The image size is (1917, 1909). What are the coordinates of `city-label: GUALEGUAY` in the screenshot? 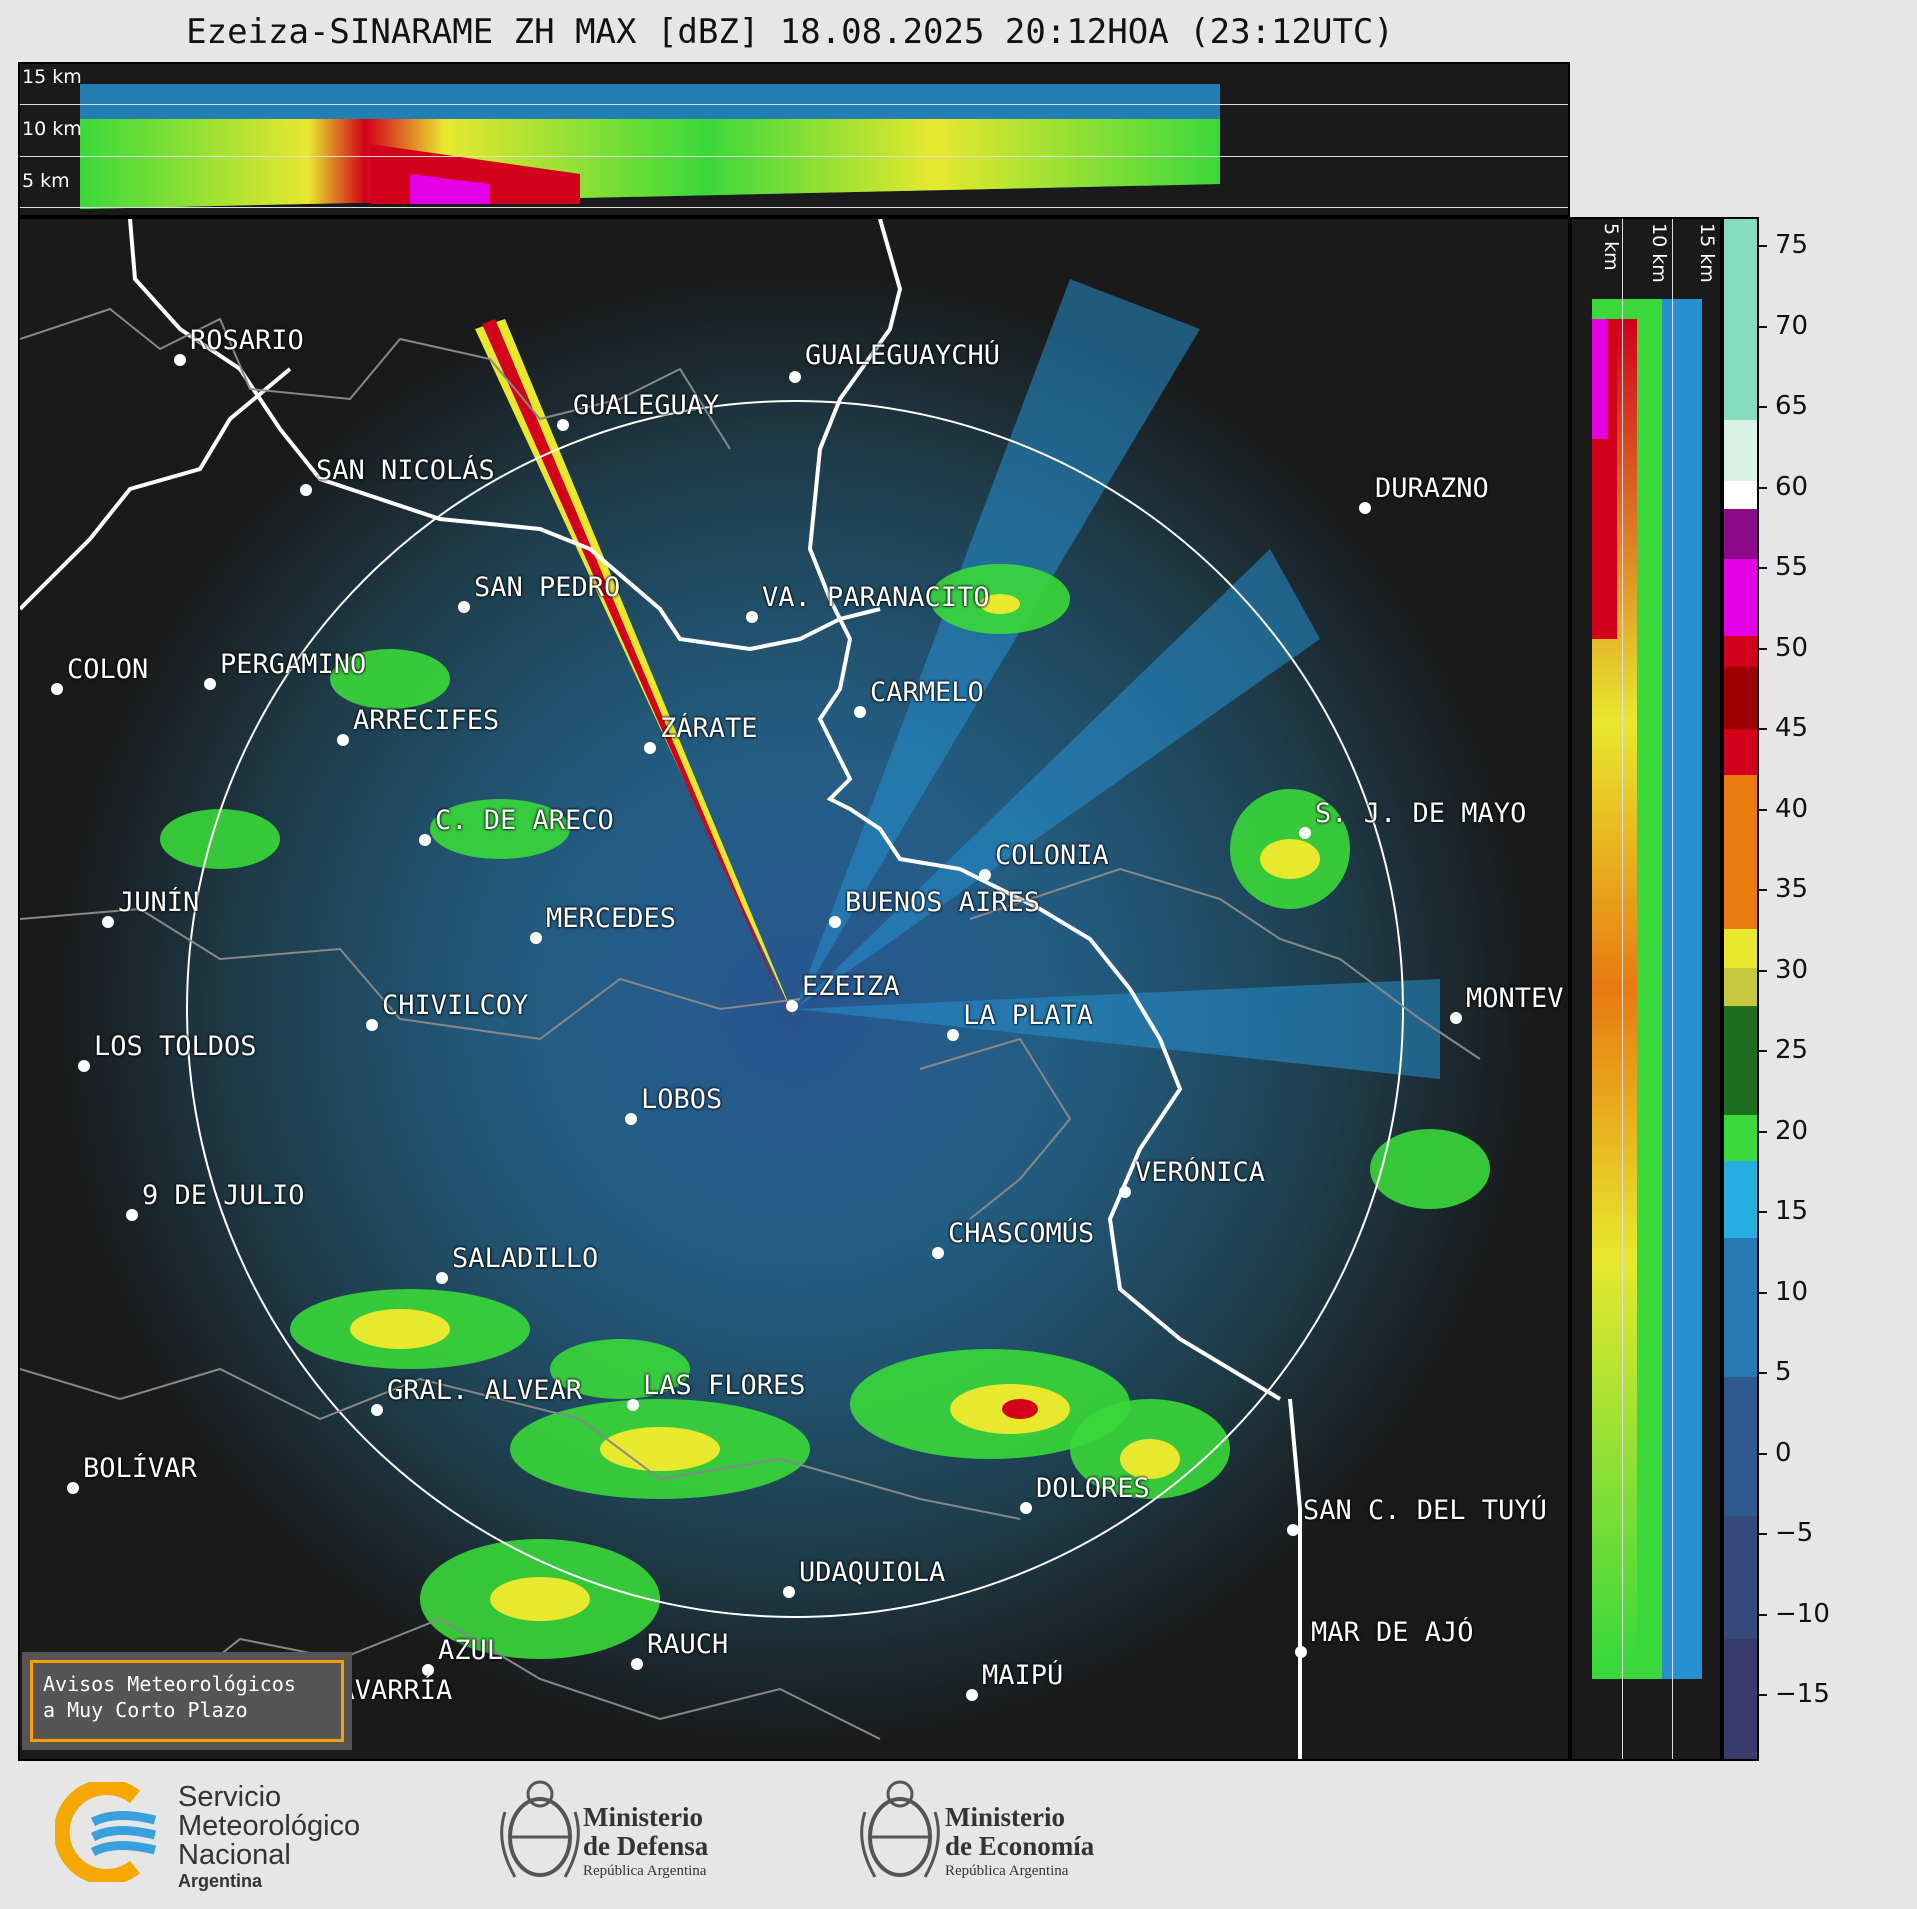 It's located at (646, 405).